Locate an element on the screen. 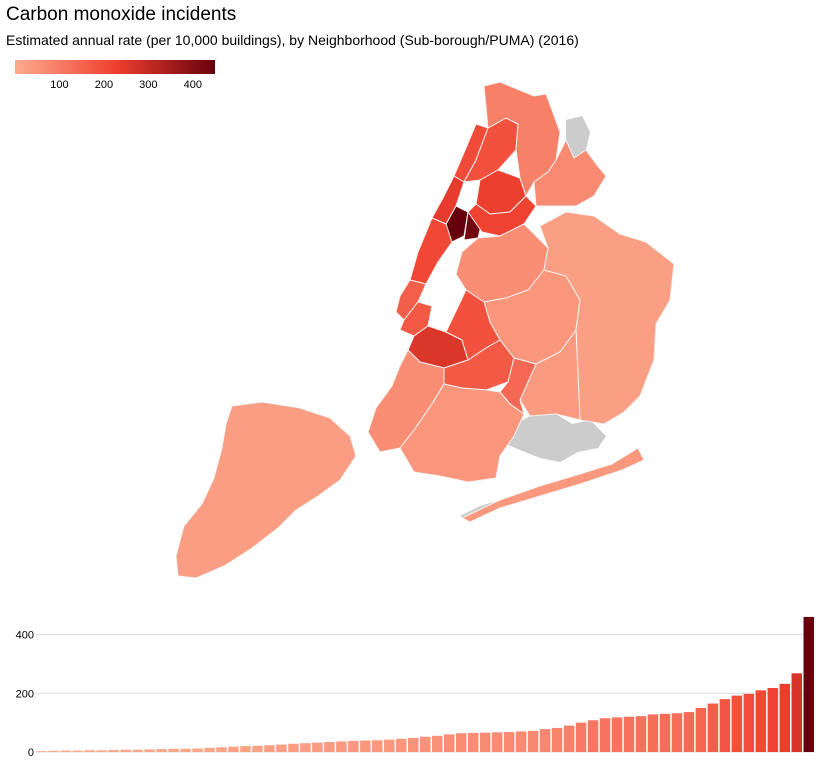 The width and height of the screenshot is (821, 763). chart-title: Carbon monoxide incidents is located at coordinates (121, 14).